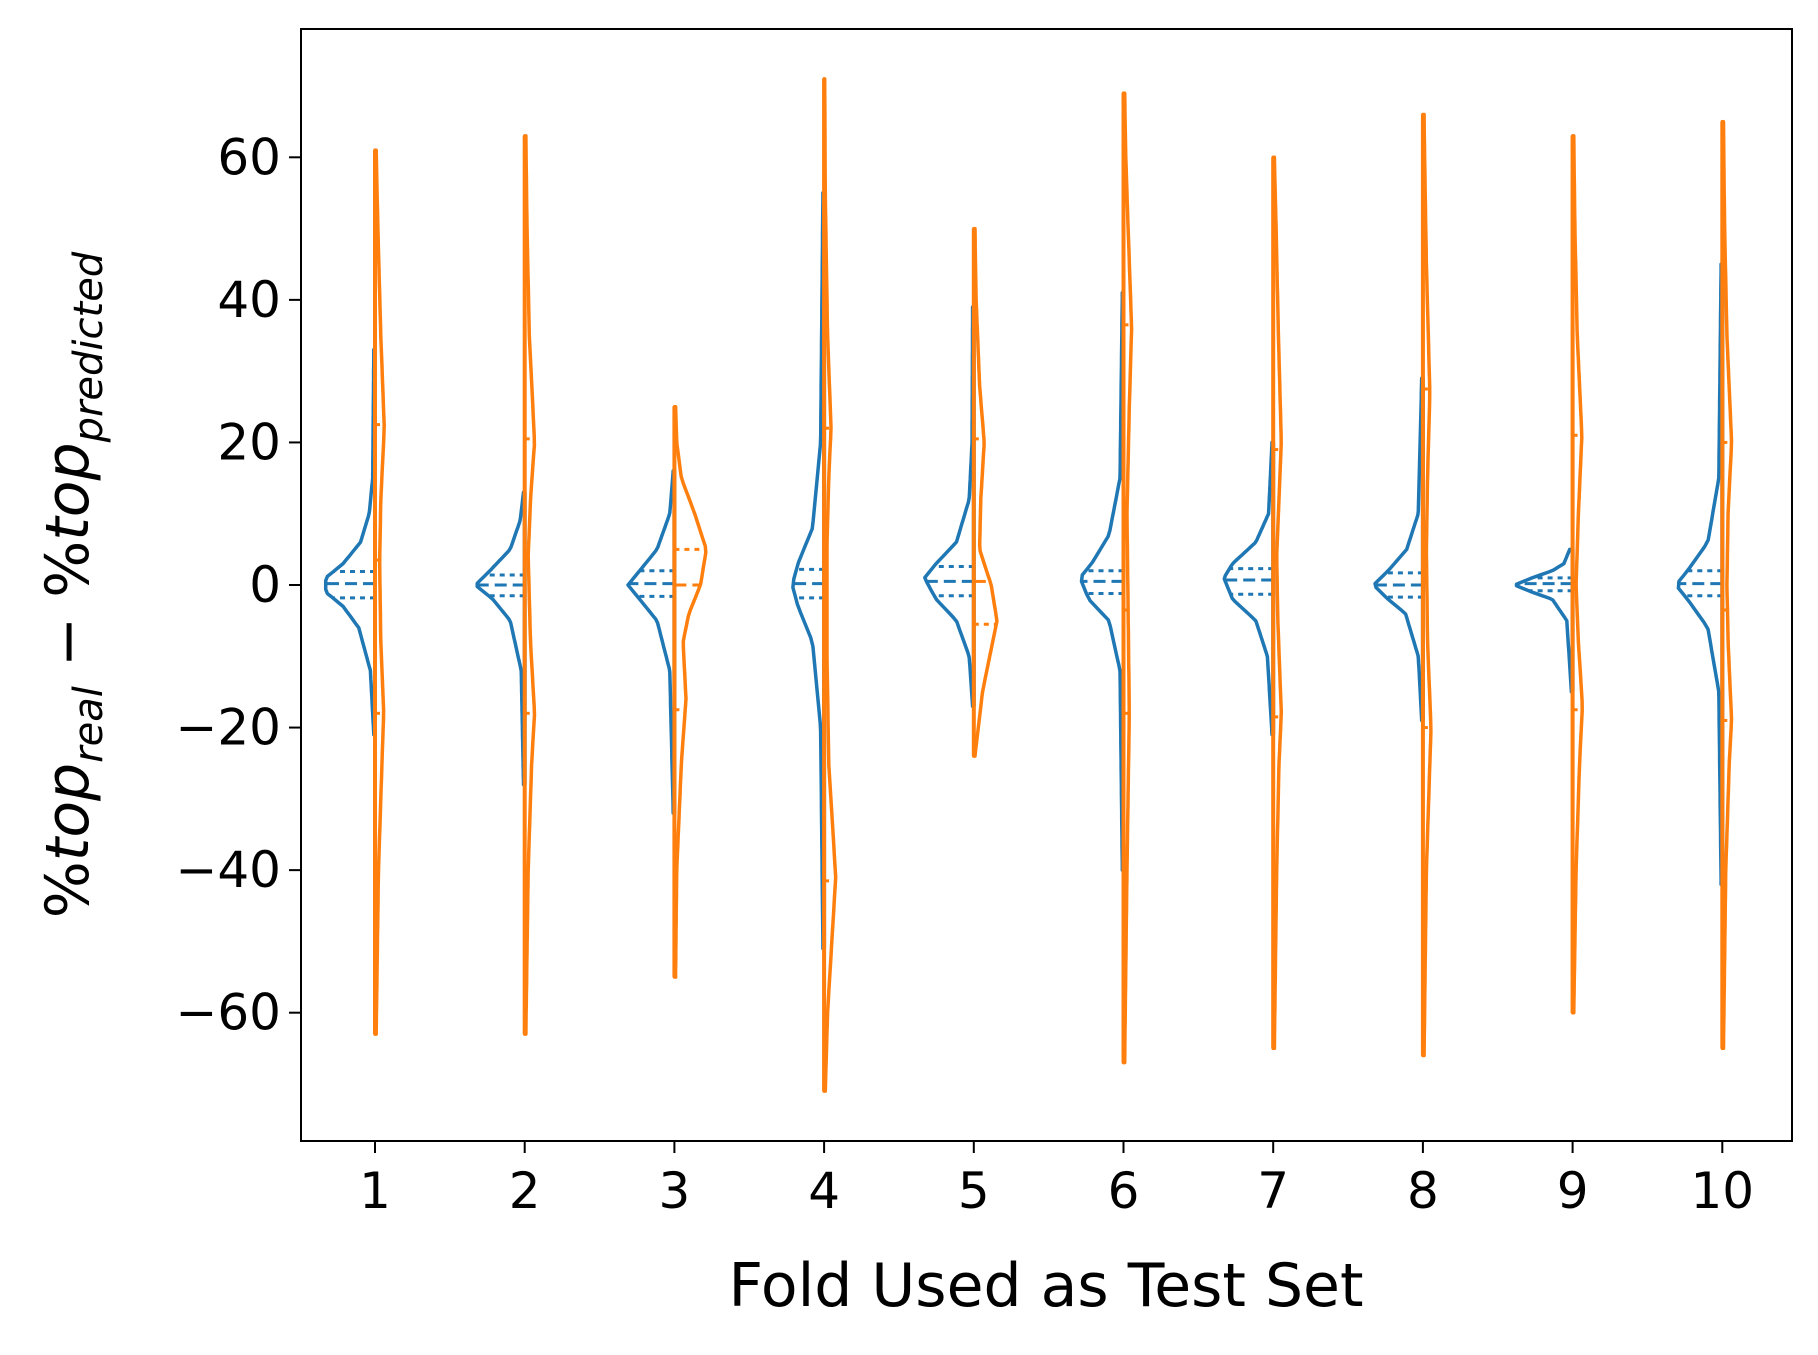 Image resolution: width=1818 pixels, height=1355 pixels. I want to click on y-label-prefix: %, so click(68, 889).